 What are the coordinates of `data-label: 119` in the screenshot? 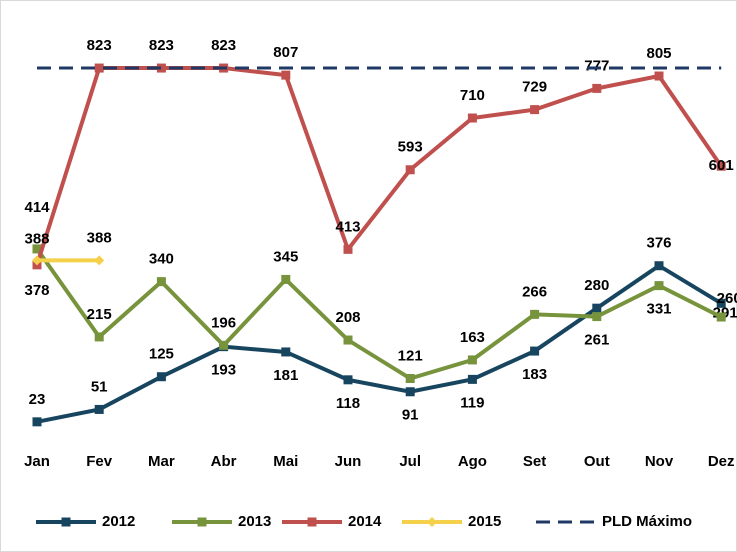 It's located at (472, 402).